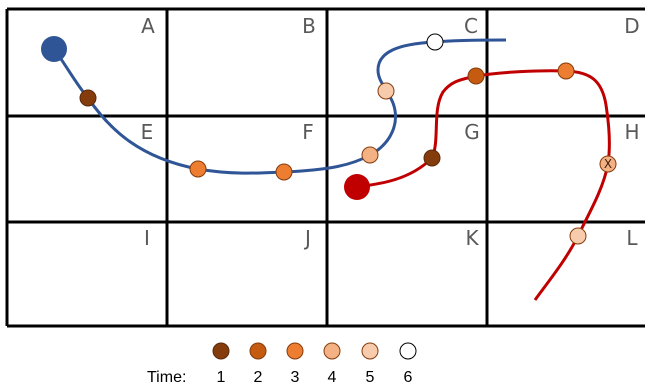 The height and width of the screenshot is (386, 645). Describe the element at coordinates (309, 26) in the screenshot. I see `cell-label-b: B` at that location.